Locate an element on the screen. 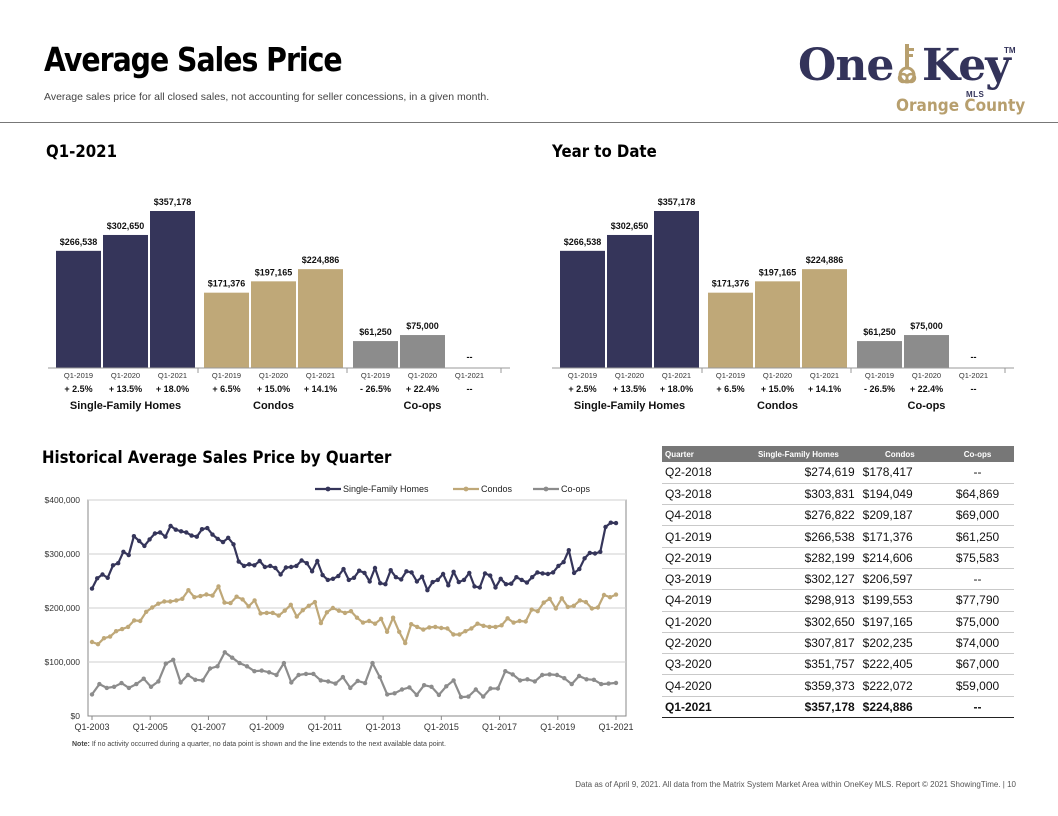  change-label: + 2.5% is located at coordinates (78, 389).